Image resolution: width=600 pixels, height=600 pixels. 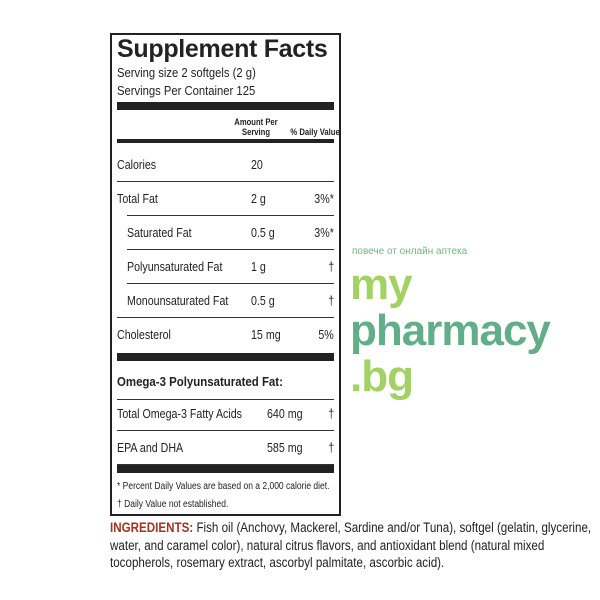 What do you see at coordinates (180, 413) in the screenshot?
I see `nutrient-name: Total Omega-3 Fatty Acids` at bounding box center [180, 413].